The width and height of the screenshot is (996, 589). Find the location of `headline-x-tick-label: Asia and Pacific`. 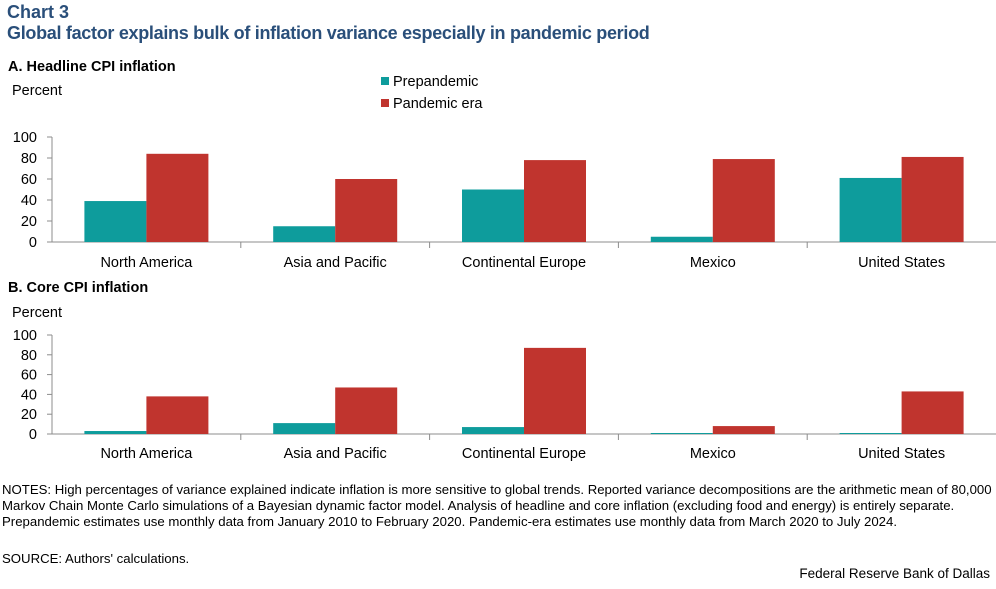

headline-x-tick-label: Asia and Pacific is located at coordinates (335, 263).